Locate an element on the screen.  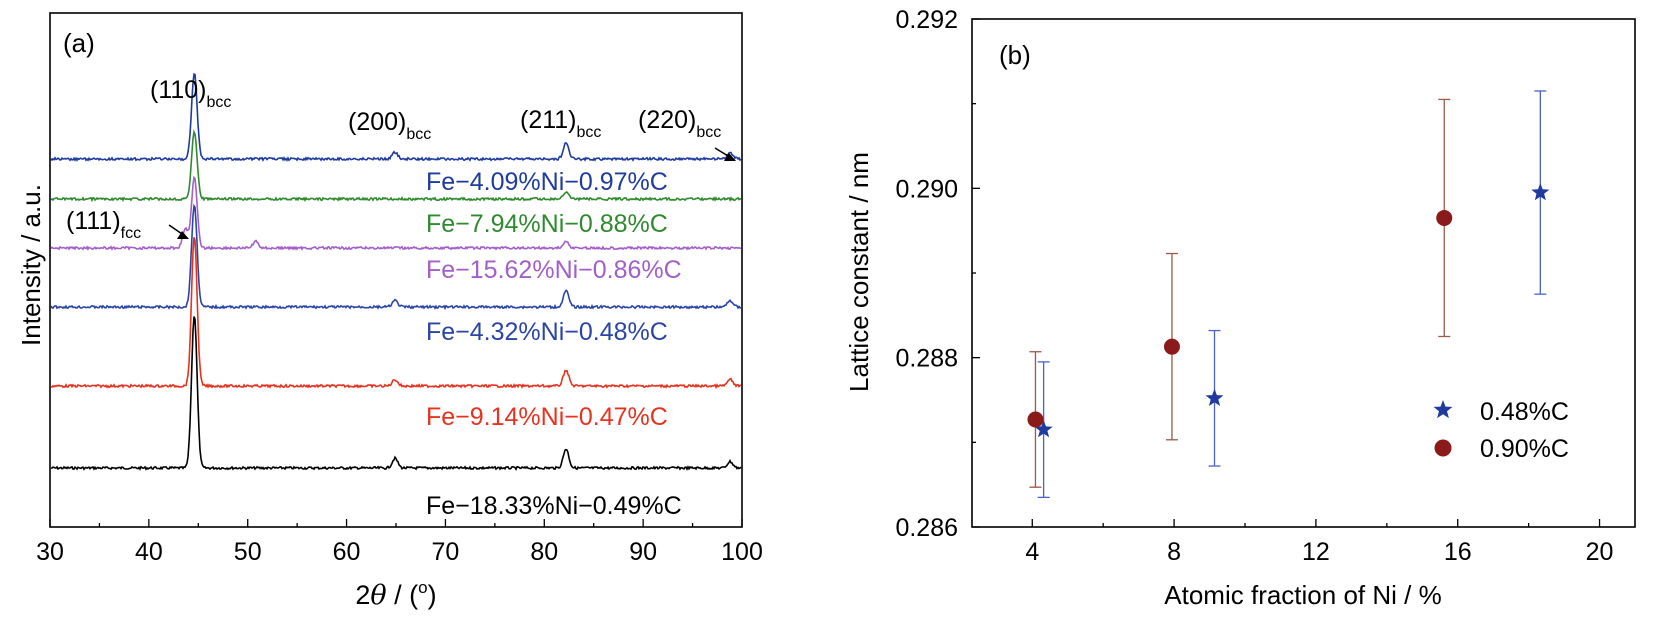
panel-a-x-tick-label: 100 is located at coordinates (742, 552).